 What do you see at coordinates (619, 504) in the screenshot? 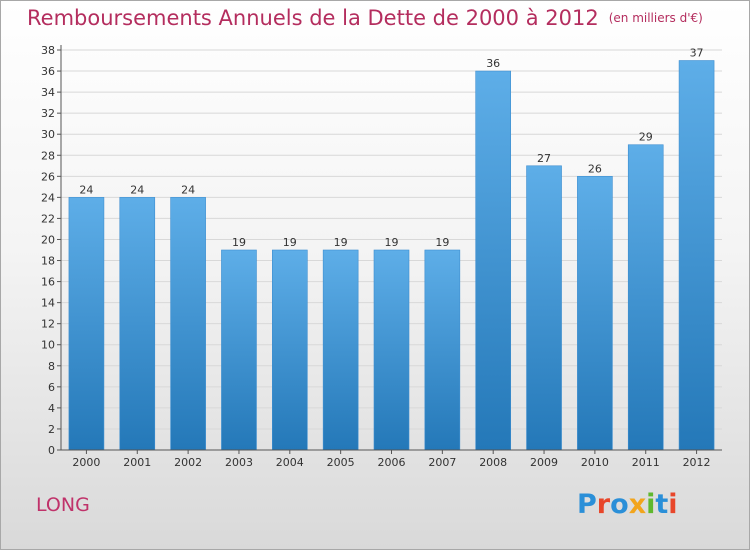
I see `logo-letter: o` at bounding box center [619, 504].